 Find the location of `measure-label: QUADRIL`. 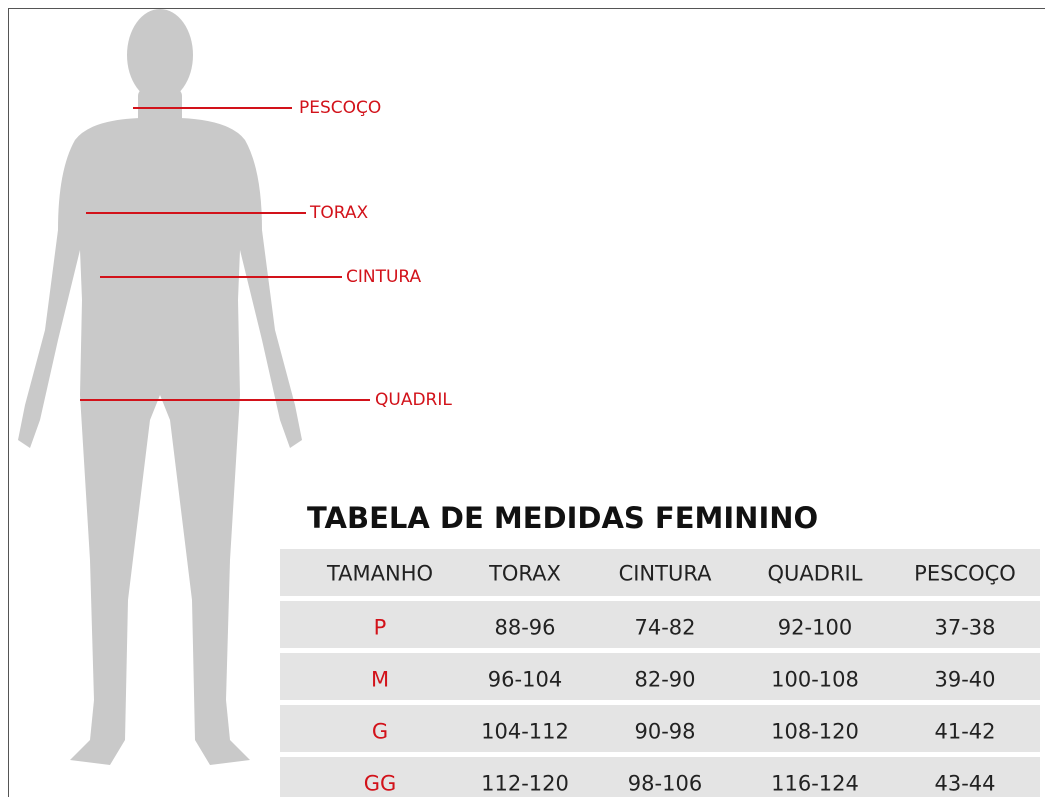

measure-label: QUADRIL is located at coordinates (413, 400).